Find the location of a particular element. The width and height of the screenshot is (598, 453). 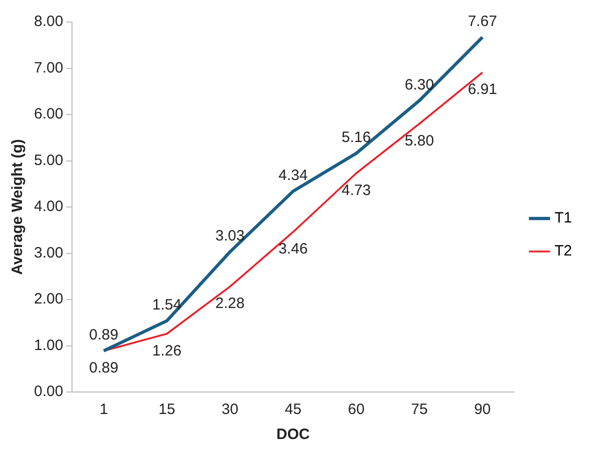

data-label: 6.30 is located at coordinates (419, 85).